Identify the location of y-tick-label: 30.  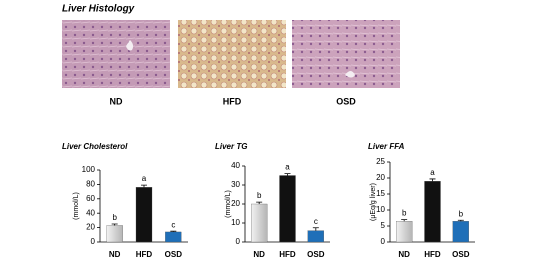
(235, 184).